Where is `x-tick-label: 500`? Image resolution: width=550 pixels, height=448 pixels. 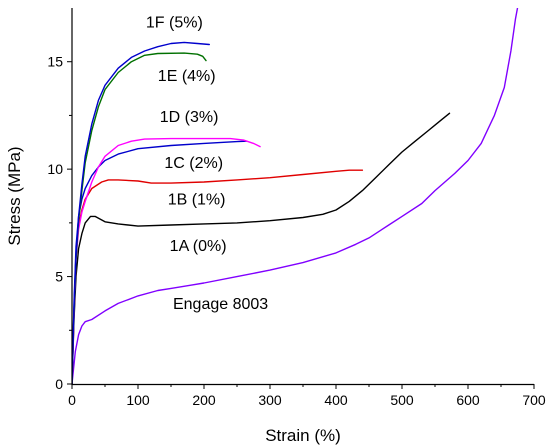 x-tick-label: 500 is located at coordinates (402, 400).